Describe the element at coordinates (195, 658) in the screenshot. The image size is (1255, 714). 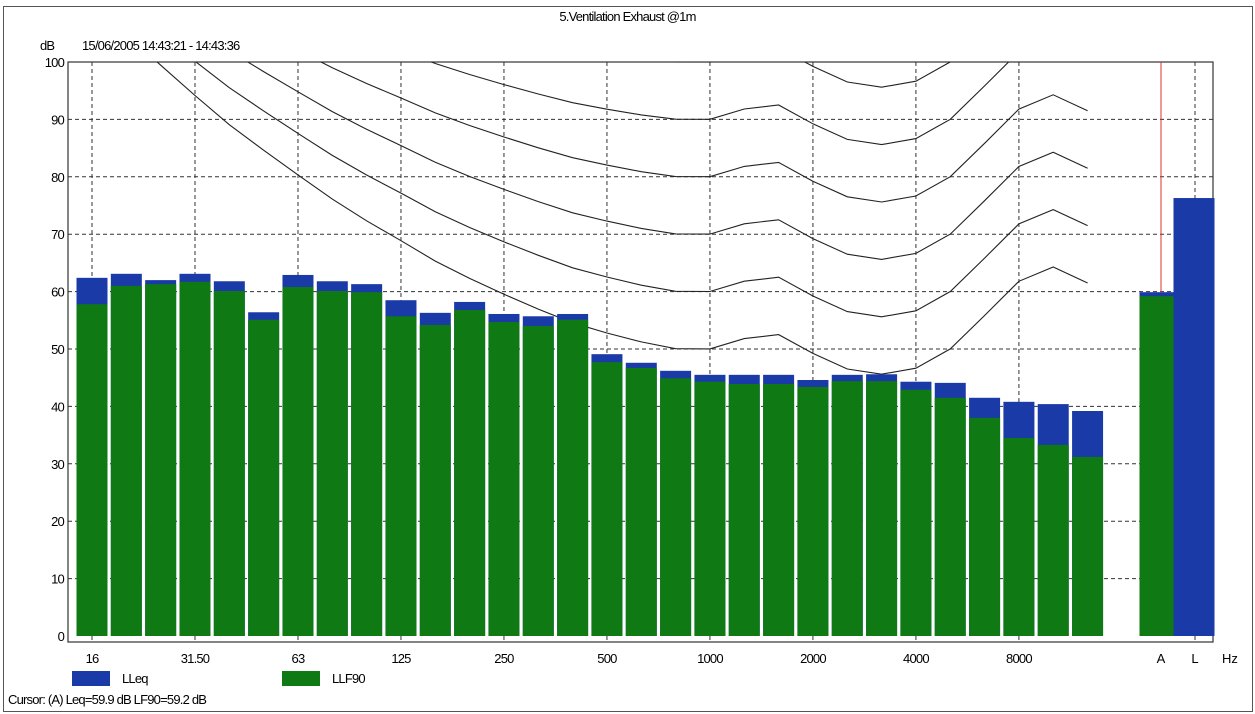
I see `x-tick-label: 31.50` at that location.